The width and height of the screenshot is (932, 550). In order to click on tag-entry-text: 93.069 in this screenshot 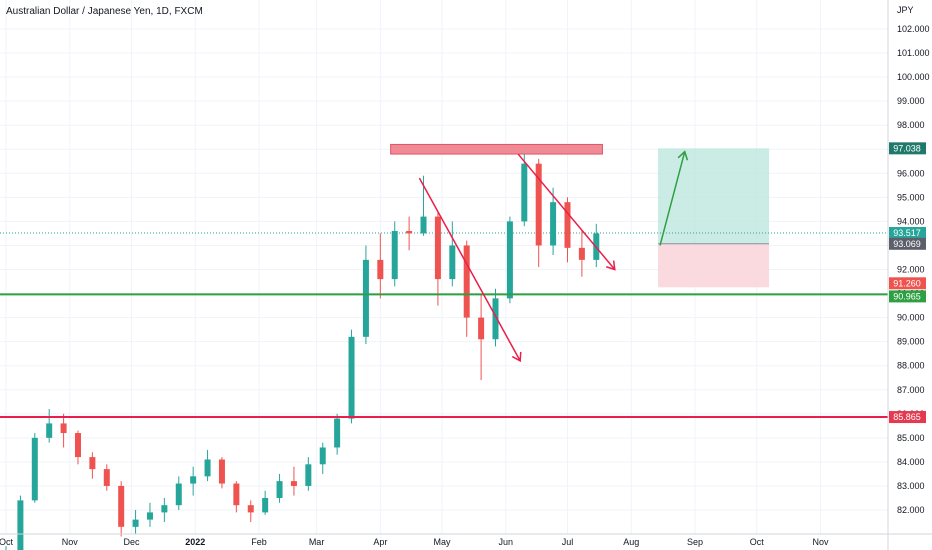, I will do `click(907, 244)`.